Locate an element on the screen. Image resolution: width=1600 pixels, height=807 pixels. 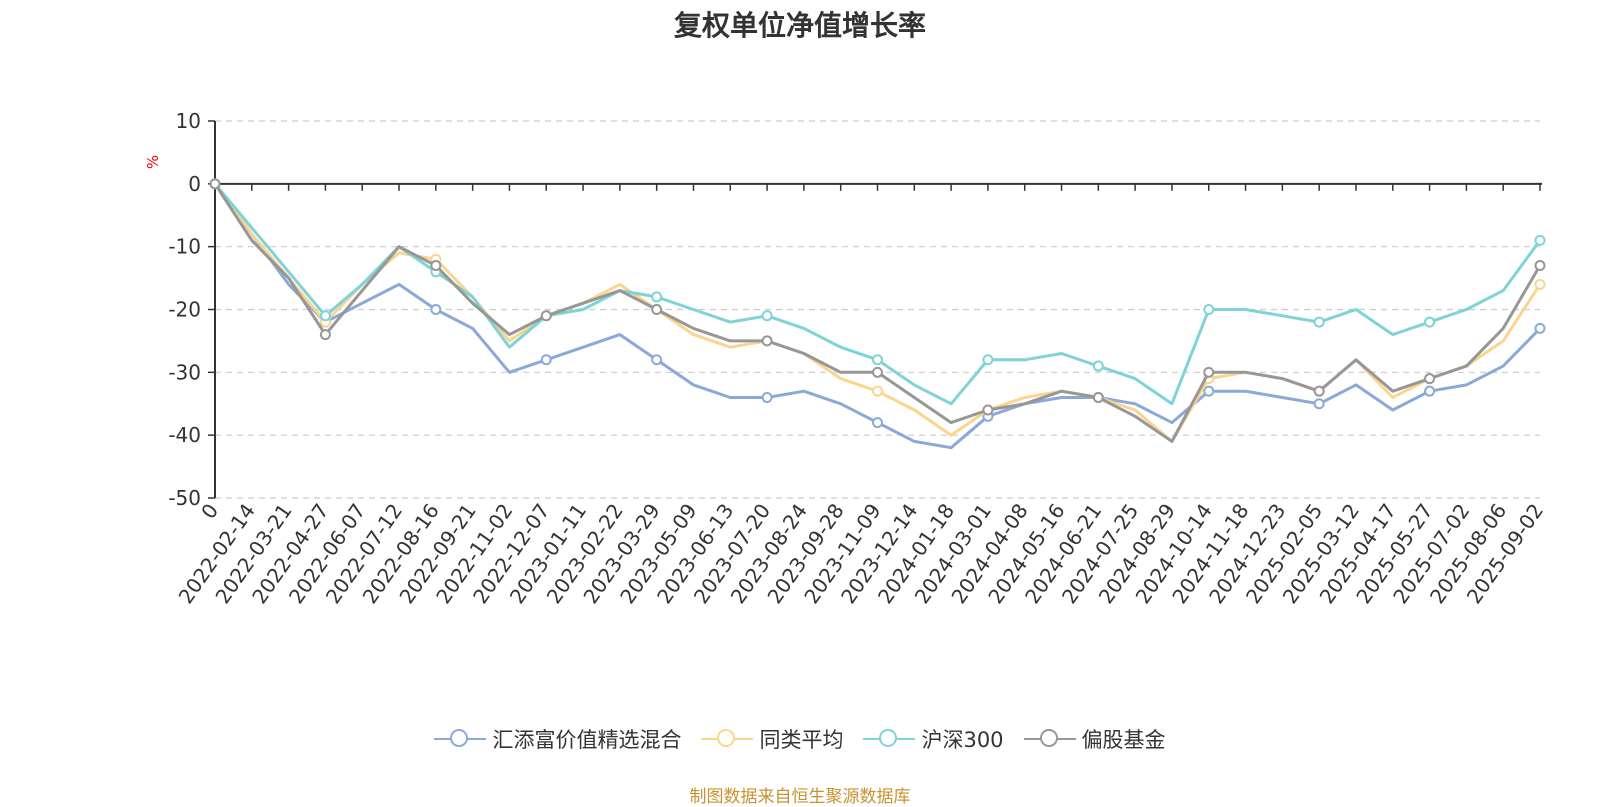
y-tick-label: -40 is located at coordinates (184, 435).